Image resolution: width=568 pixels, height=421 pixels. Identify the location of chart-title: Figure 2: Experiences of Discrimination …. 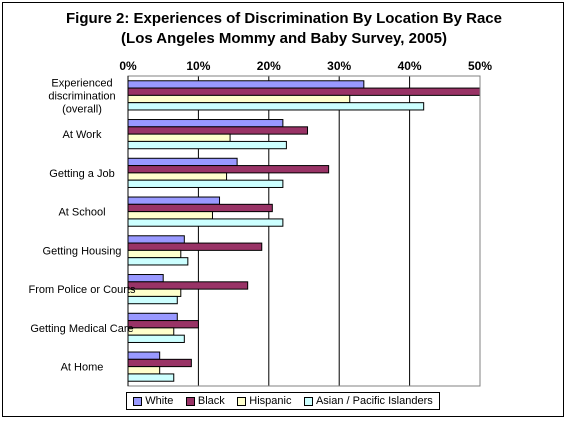
(284, 18).